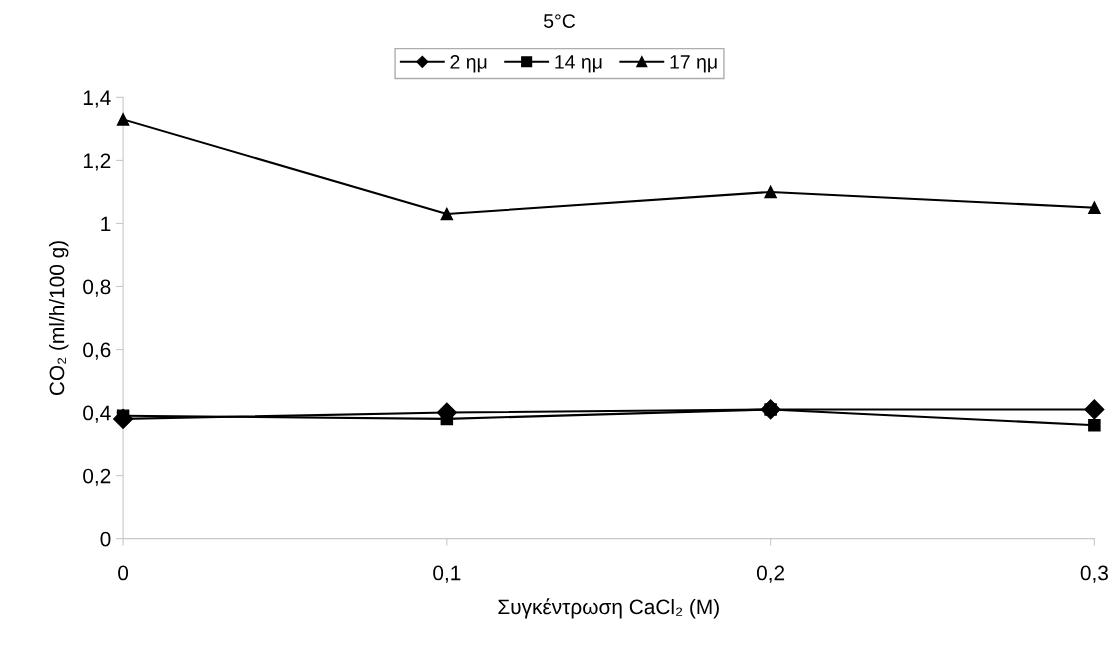 This screenshot has height=649, width=1119. What do you see at coordinates (1094, 574) in the screenshot?
I see `x-tick-label: 0,3` at bounding box center [1094, 574].